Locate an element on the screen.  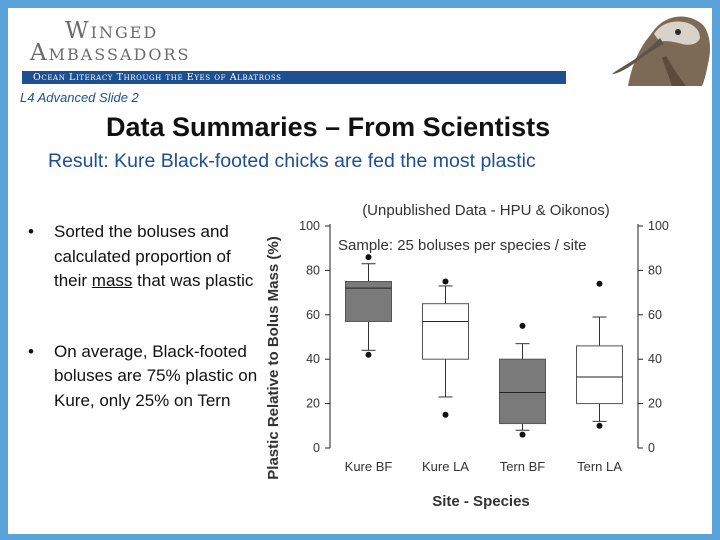
y-tick-label-right: 40 is located at coordinates (655, 359).